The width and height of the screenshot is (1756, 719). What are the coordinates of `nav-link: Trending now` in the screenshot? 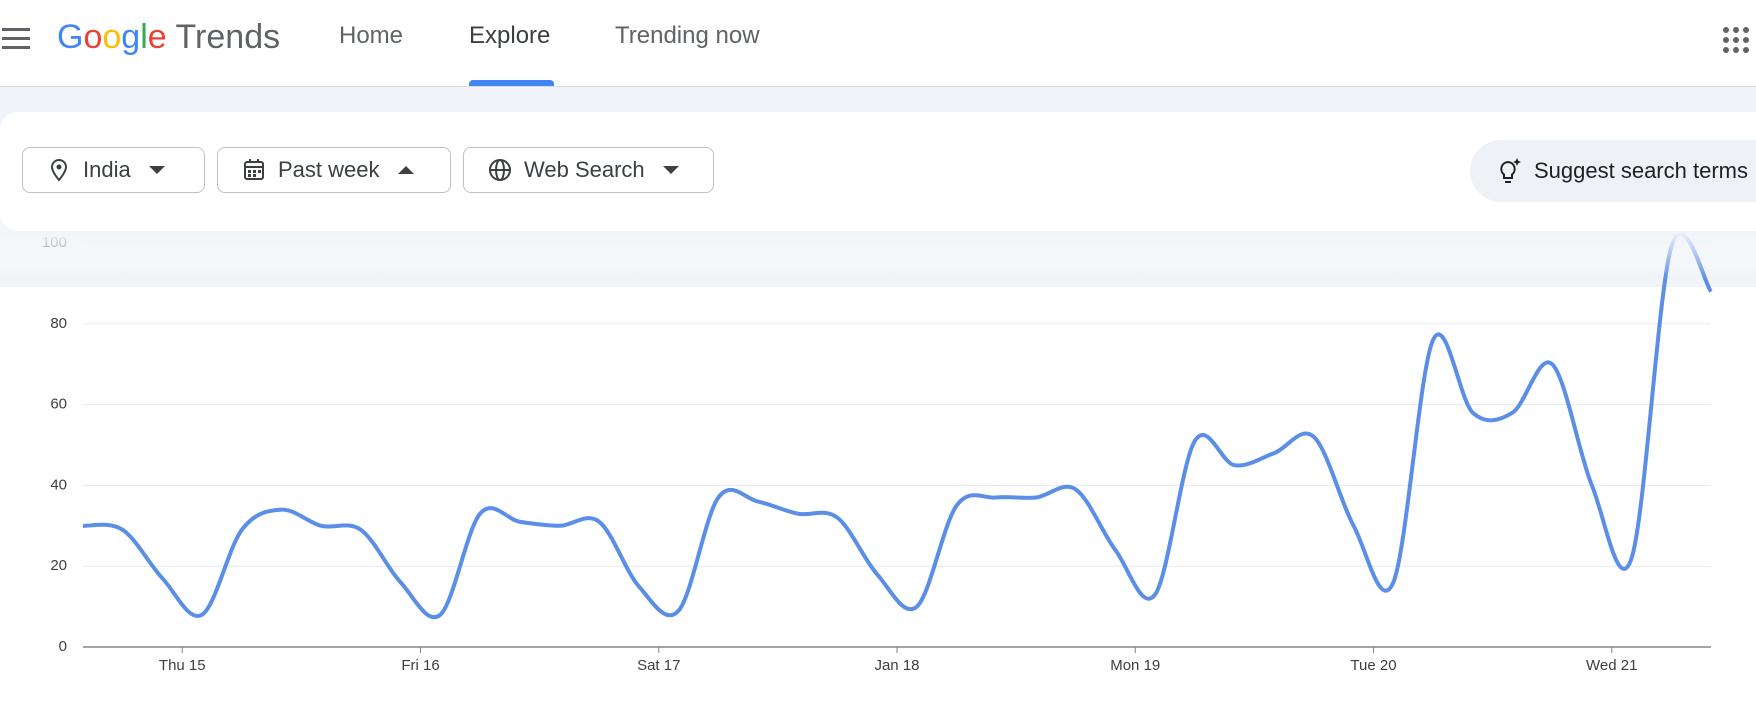 It's located at (687, 35).